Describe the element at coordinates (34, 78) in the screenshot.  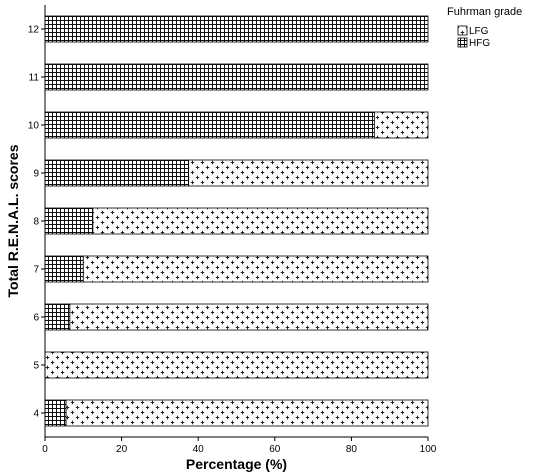
I see `y-tick-label: 11` at that location.